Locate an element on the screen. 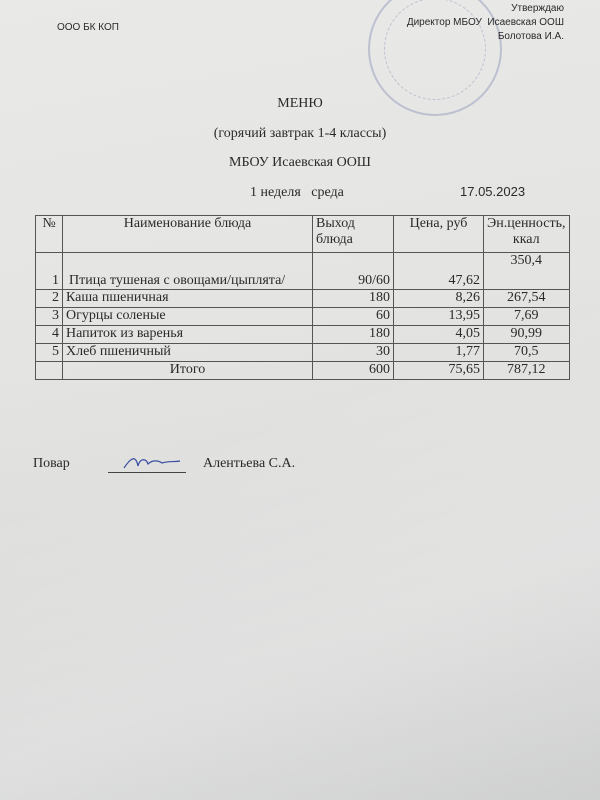 The image size is (600, 800). cell-price: 8,26 is located at coordinates (438, 298).